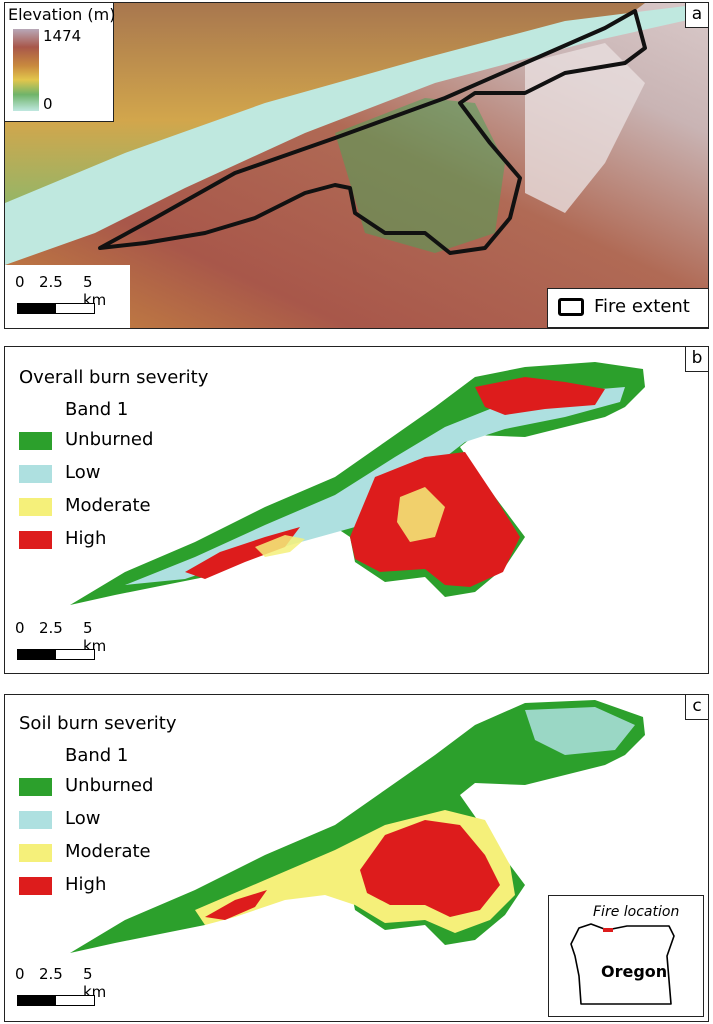 The height and width of the screenshot is (1024, 713). Describe the element at coordinates (430, 868) in the screenshot. I see `high-severity-core` at that location.